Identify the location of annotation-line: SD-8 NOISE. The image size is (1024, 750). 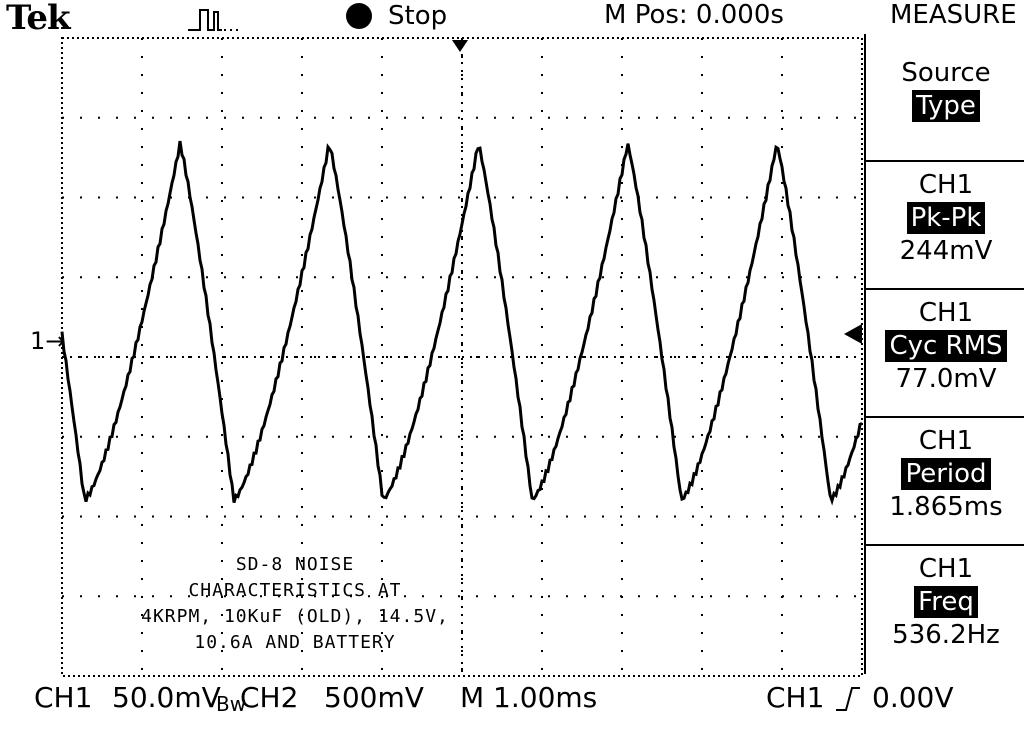
(295, 564).